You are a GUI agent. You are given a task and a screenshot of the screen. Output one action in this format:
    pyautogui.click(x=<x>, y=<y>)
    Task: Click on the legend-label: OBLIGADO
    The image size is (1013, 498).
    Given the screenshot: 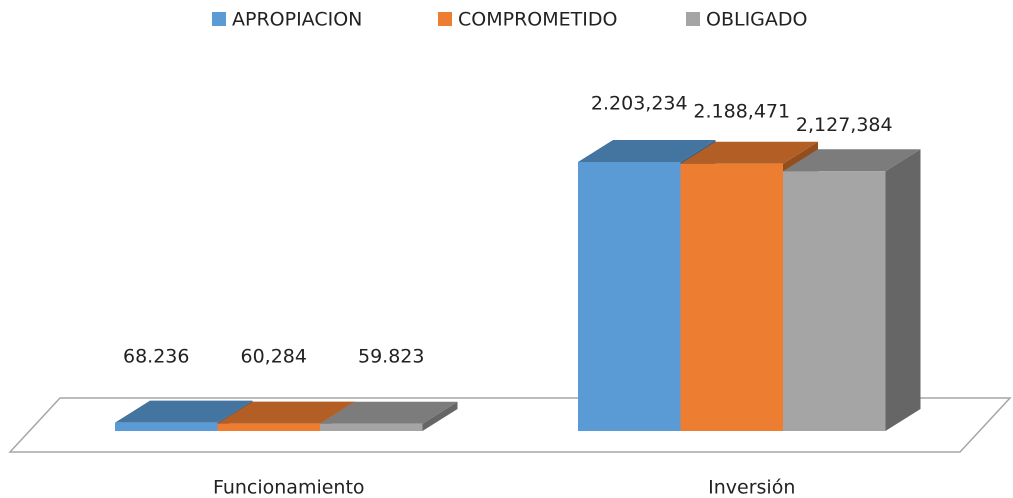 What is the action you would take?
    pyautogui.click(x=757, y=20)
    